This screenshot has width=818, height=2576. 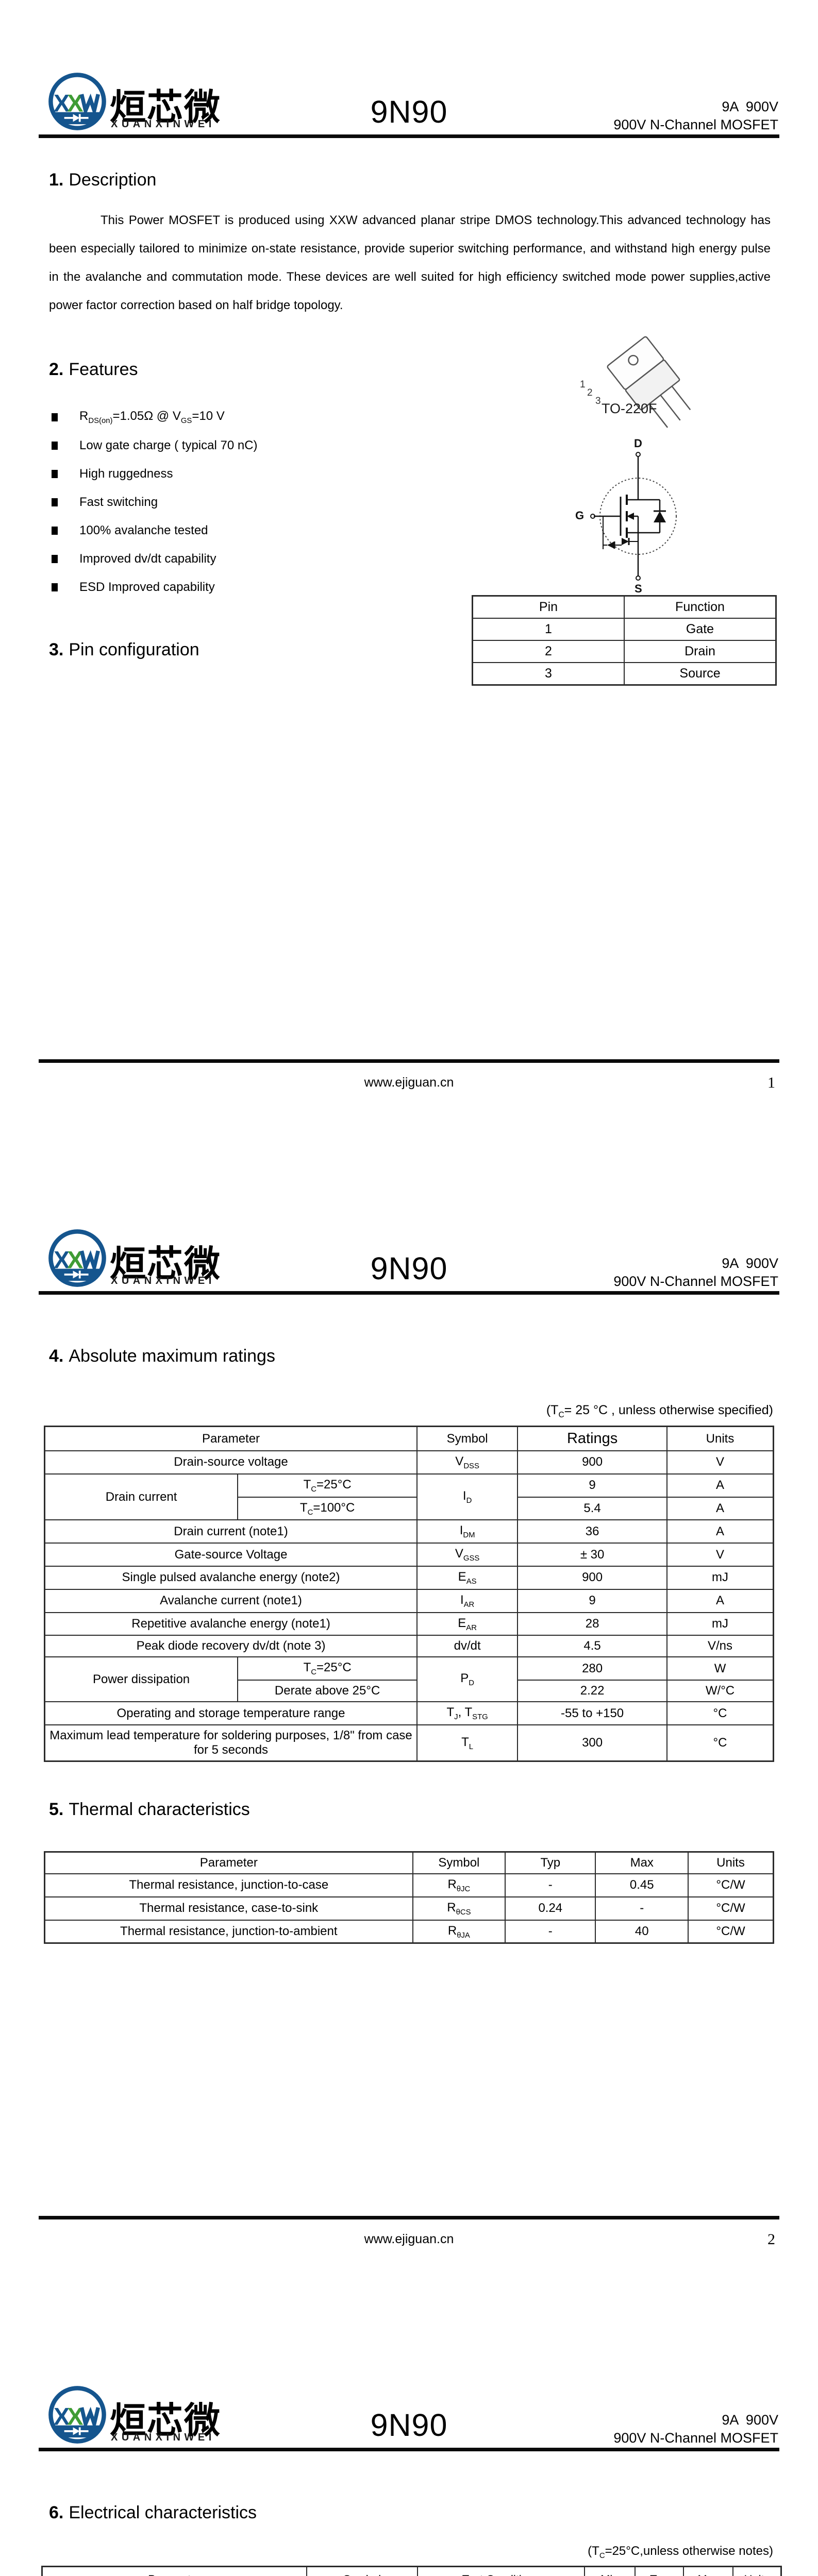 What do you see at coordinates (720, 1485) in the screenshot?
I see `table-cell: A` at bounding box center [720, 1485].